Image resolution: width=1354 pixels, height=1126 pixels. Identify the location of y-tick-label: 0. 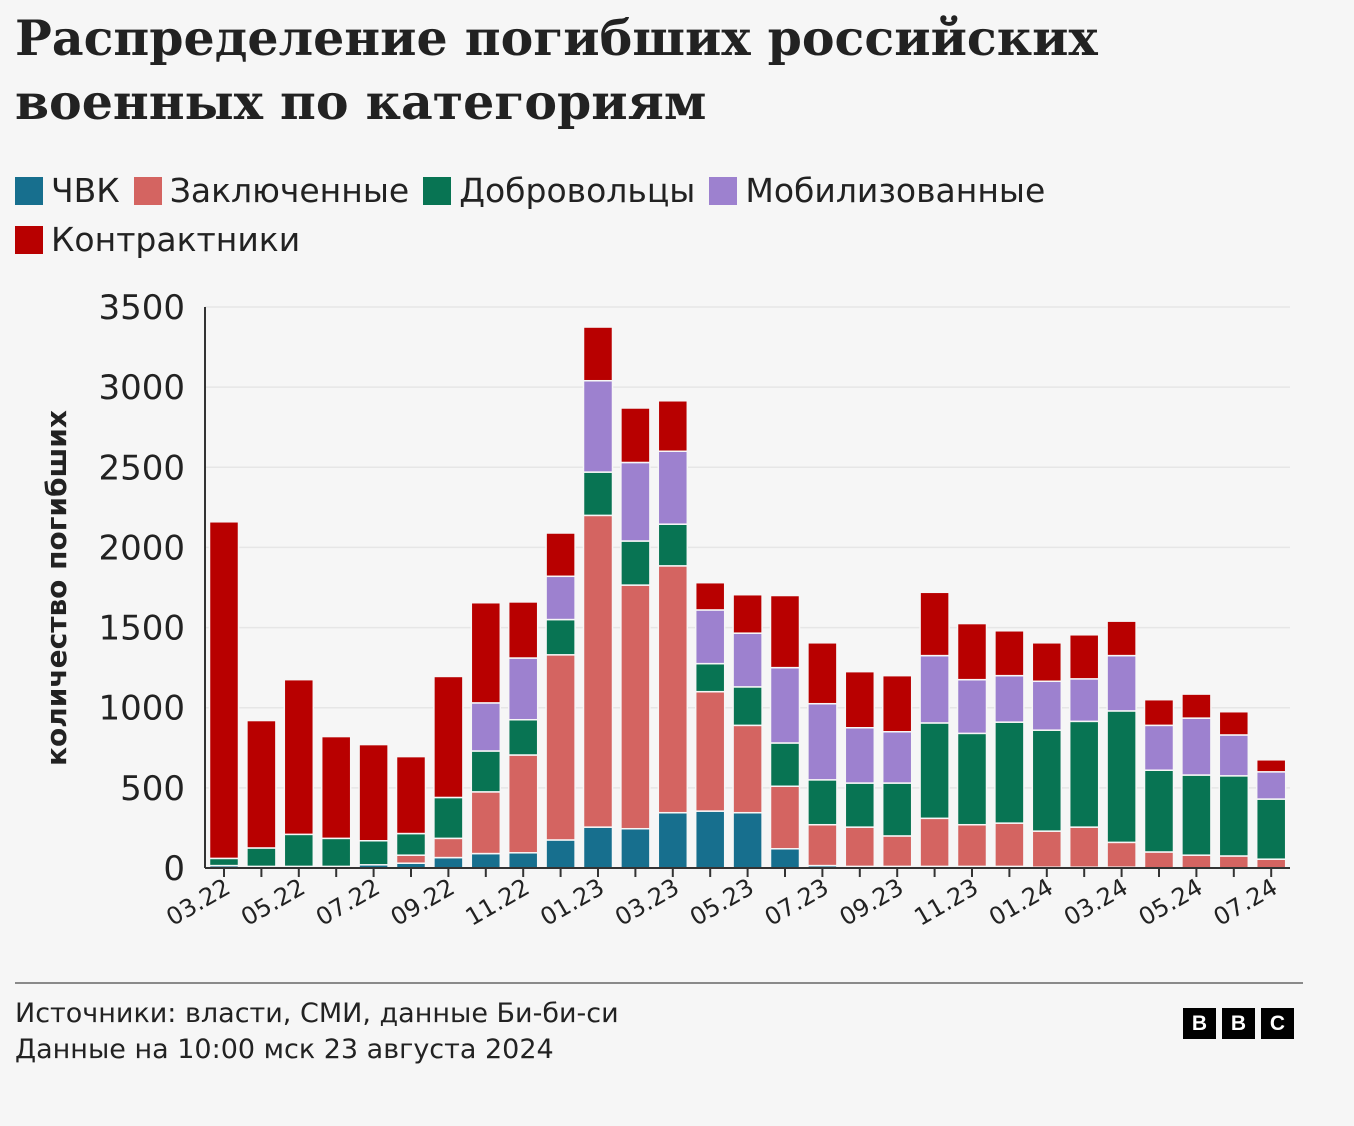
(174, 869).